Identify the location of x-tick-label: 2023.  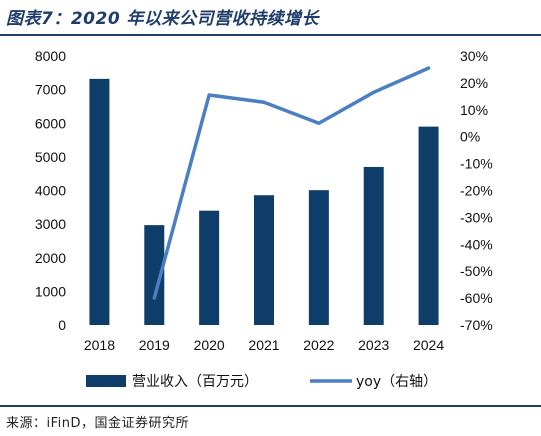
(373, 345).